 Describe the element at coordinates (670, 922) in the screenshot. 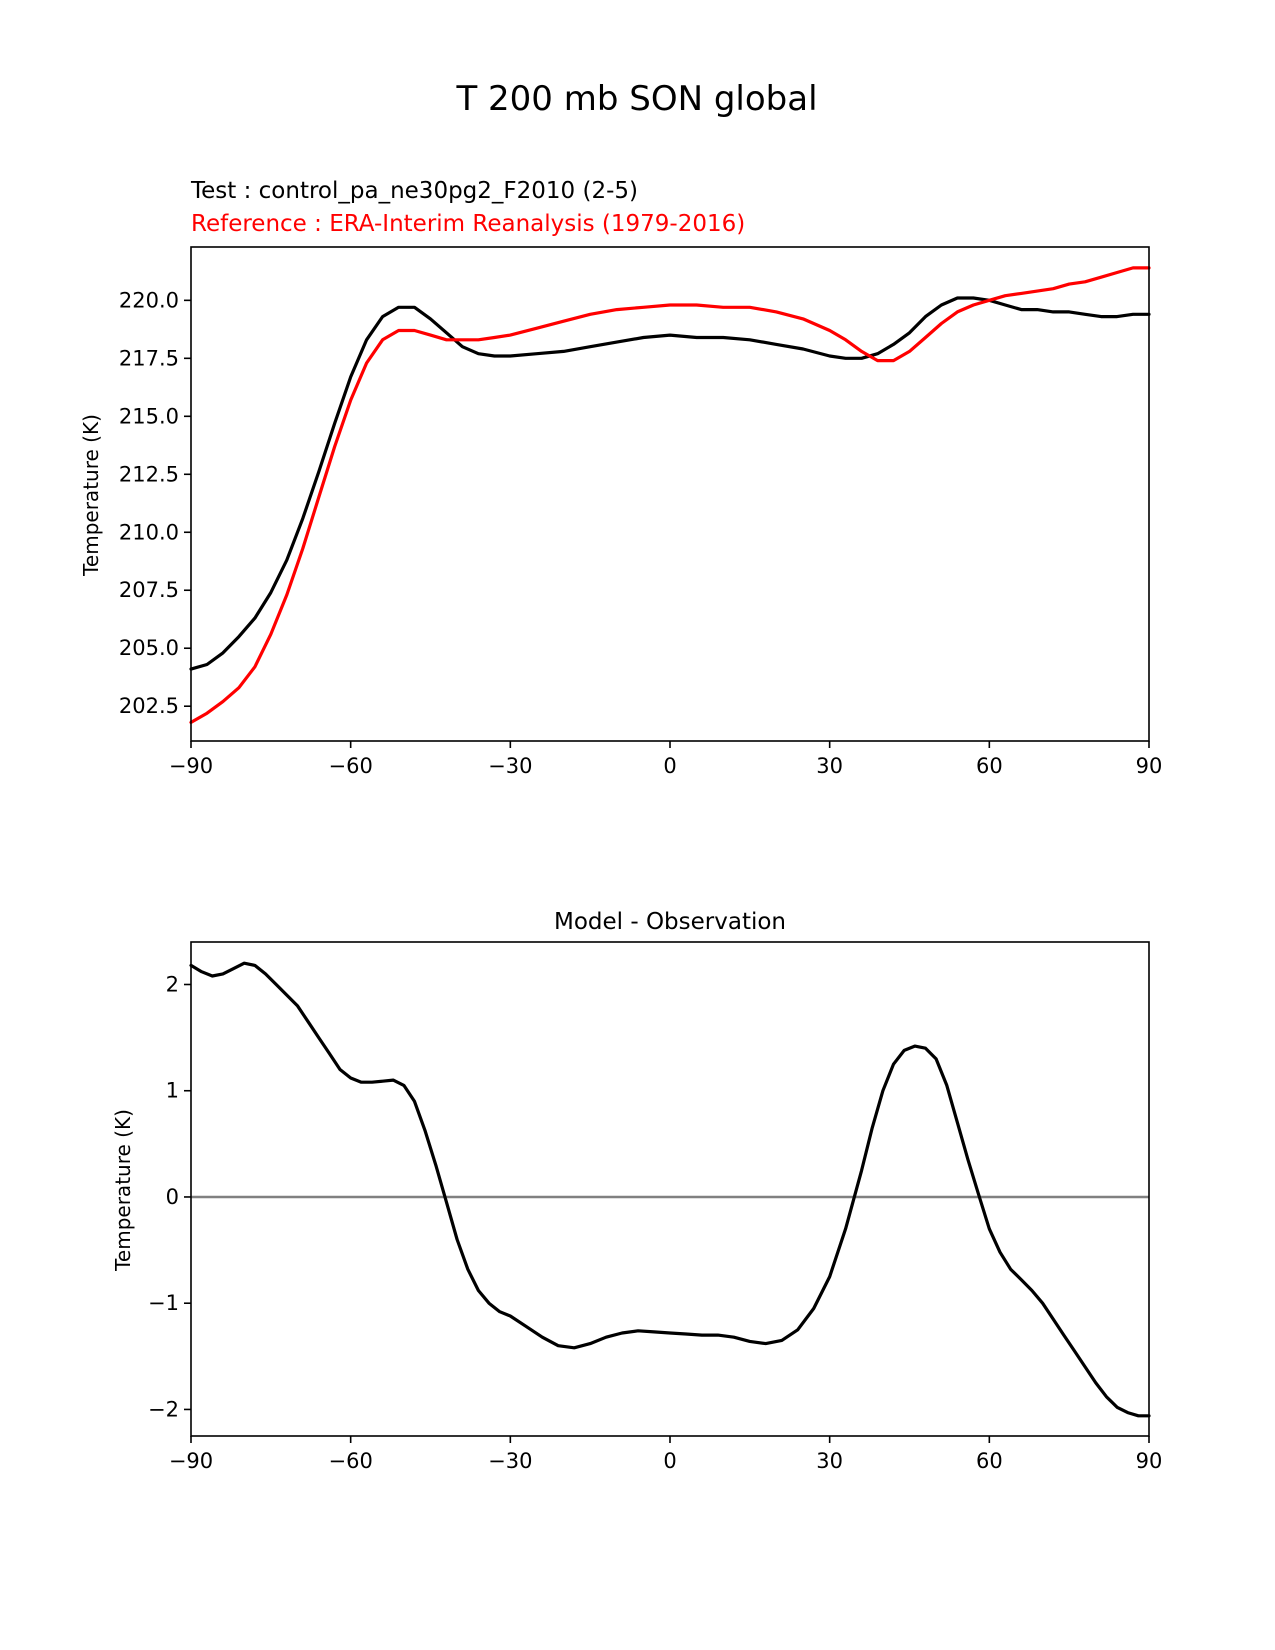

I see `bottom-title: Model - Observation` at that location.